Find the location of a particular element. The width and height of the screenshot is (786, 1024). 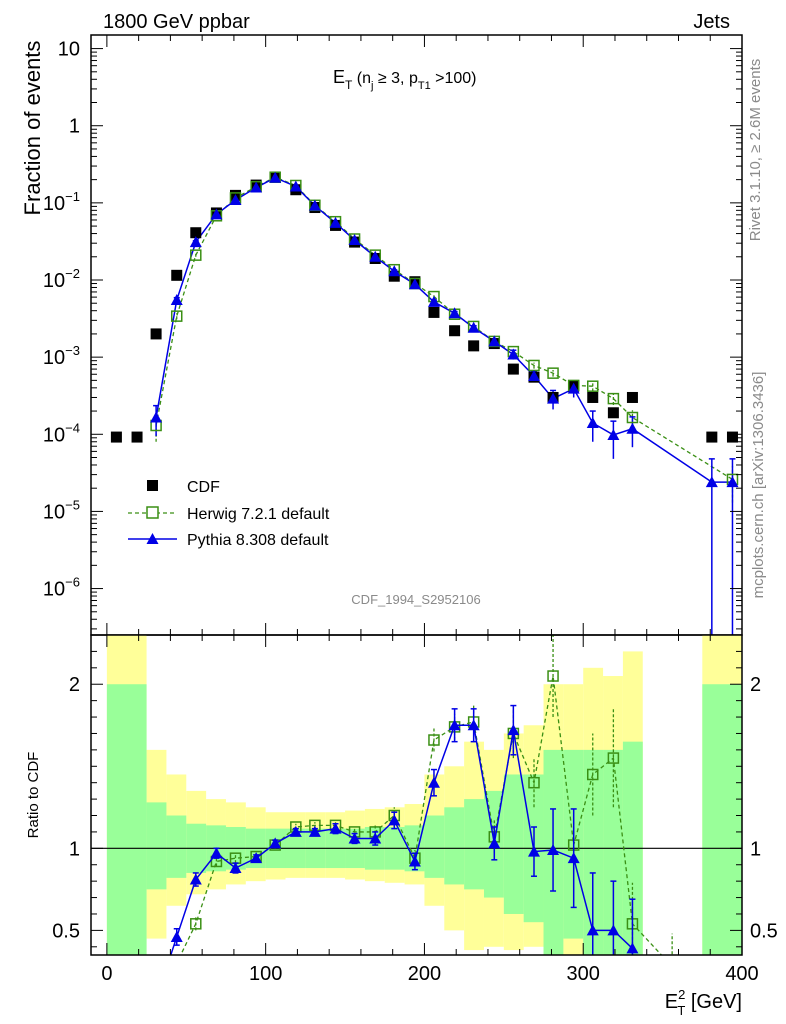

title-mid: ≥ 3, p is located at coordinates (395, 78).